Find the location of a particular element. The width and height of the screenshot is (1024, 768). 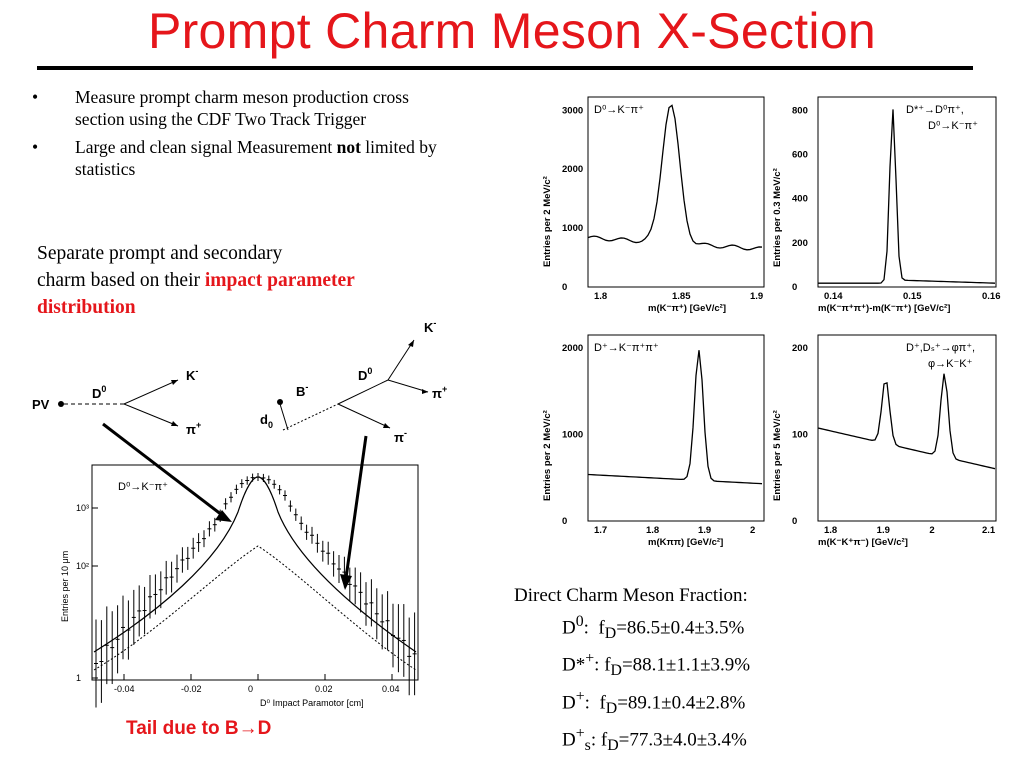

ip-plot-label: D⁰→K⁻π⁺ is located at coordinates (143, 487).